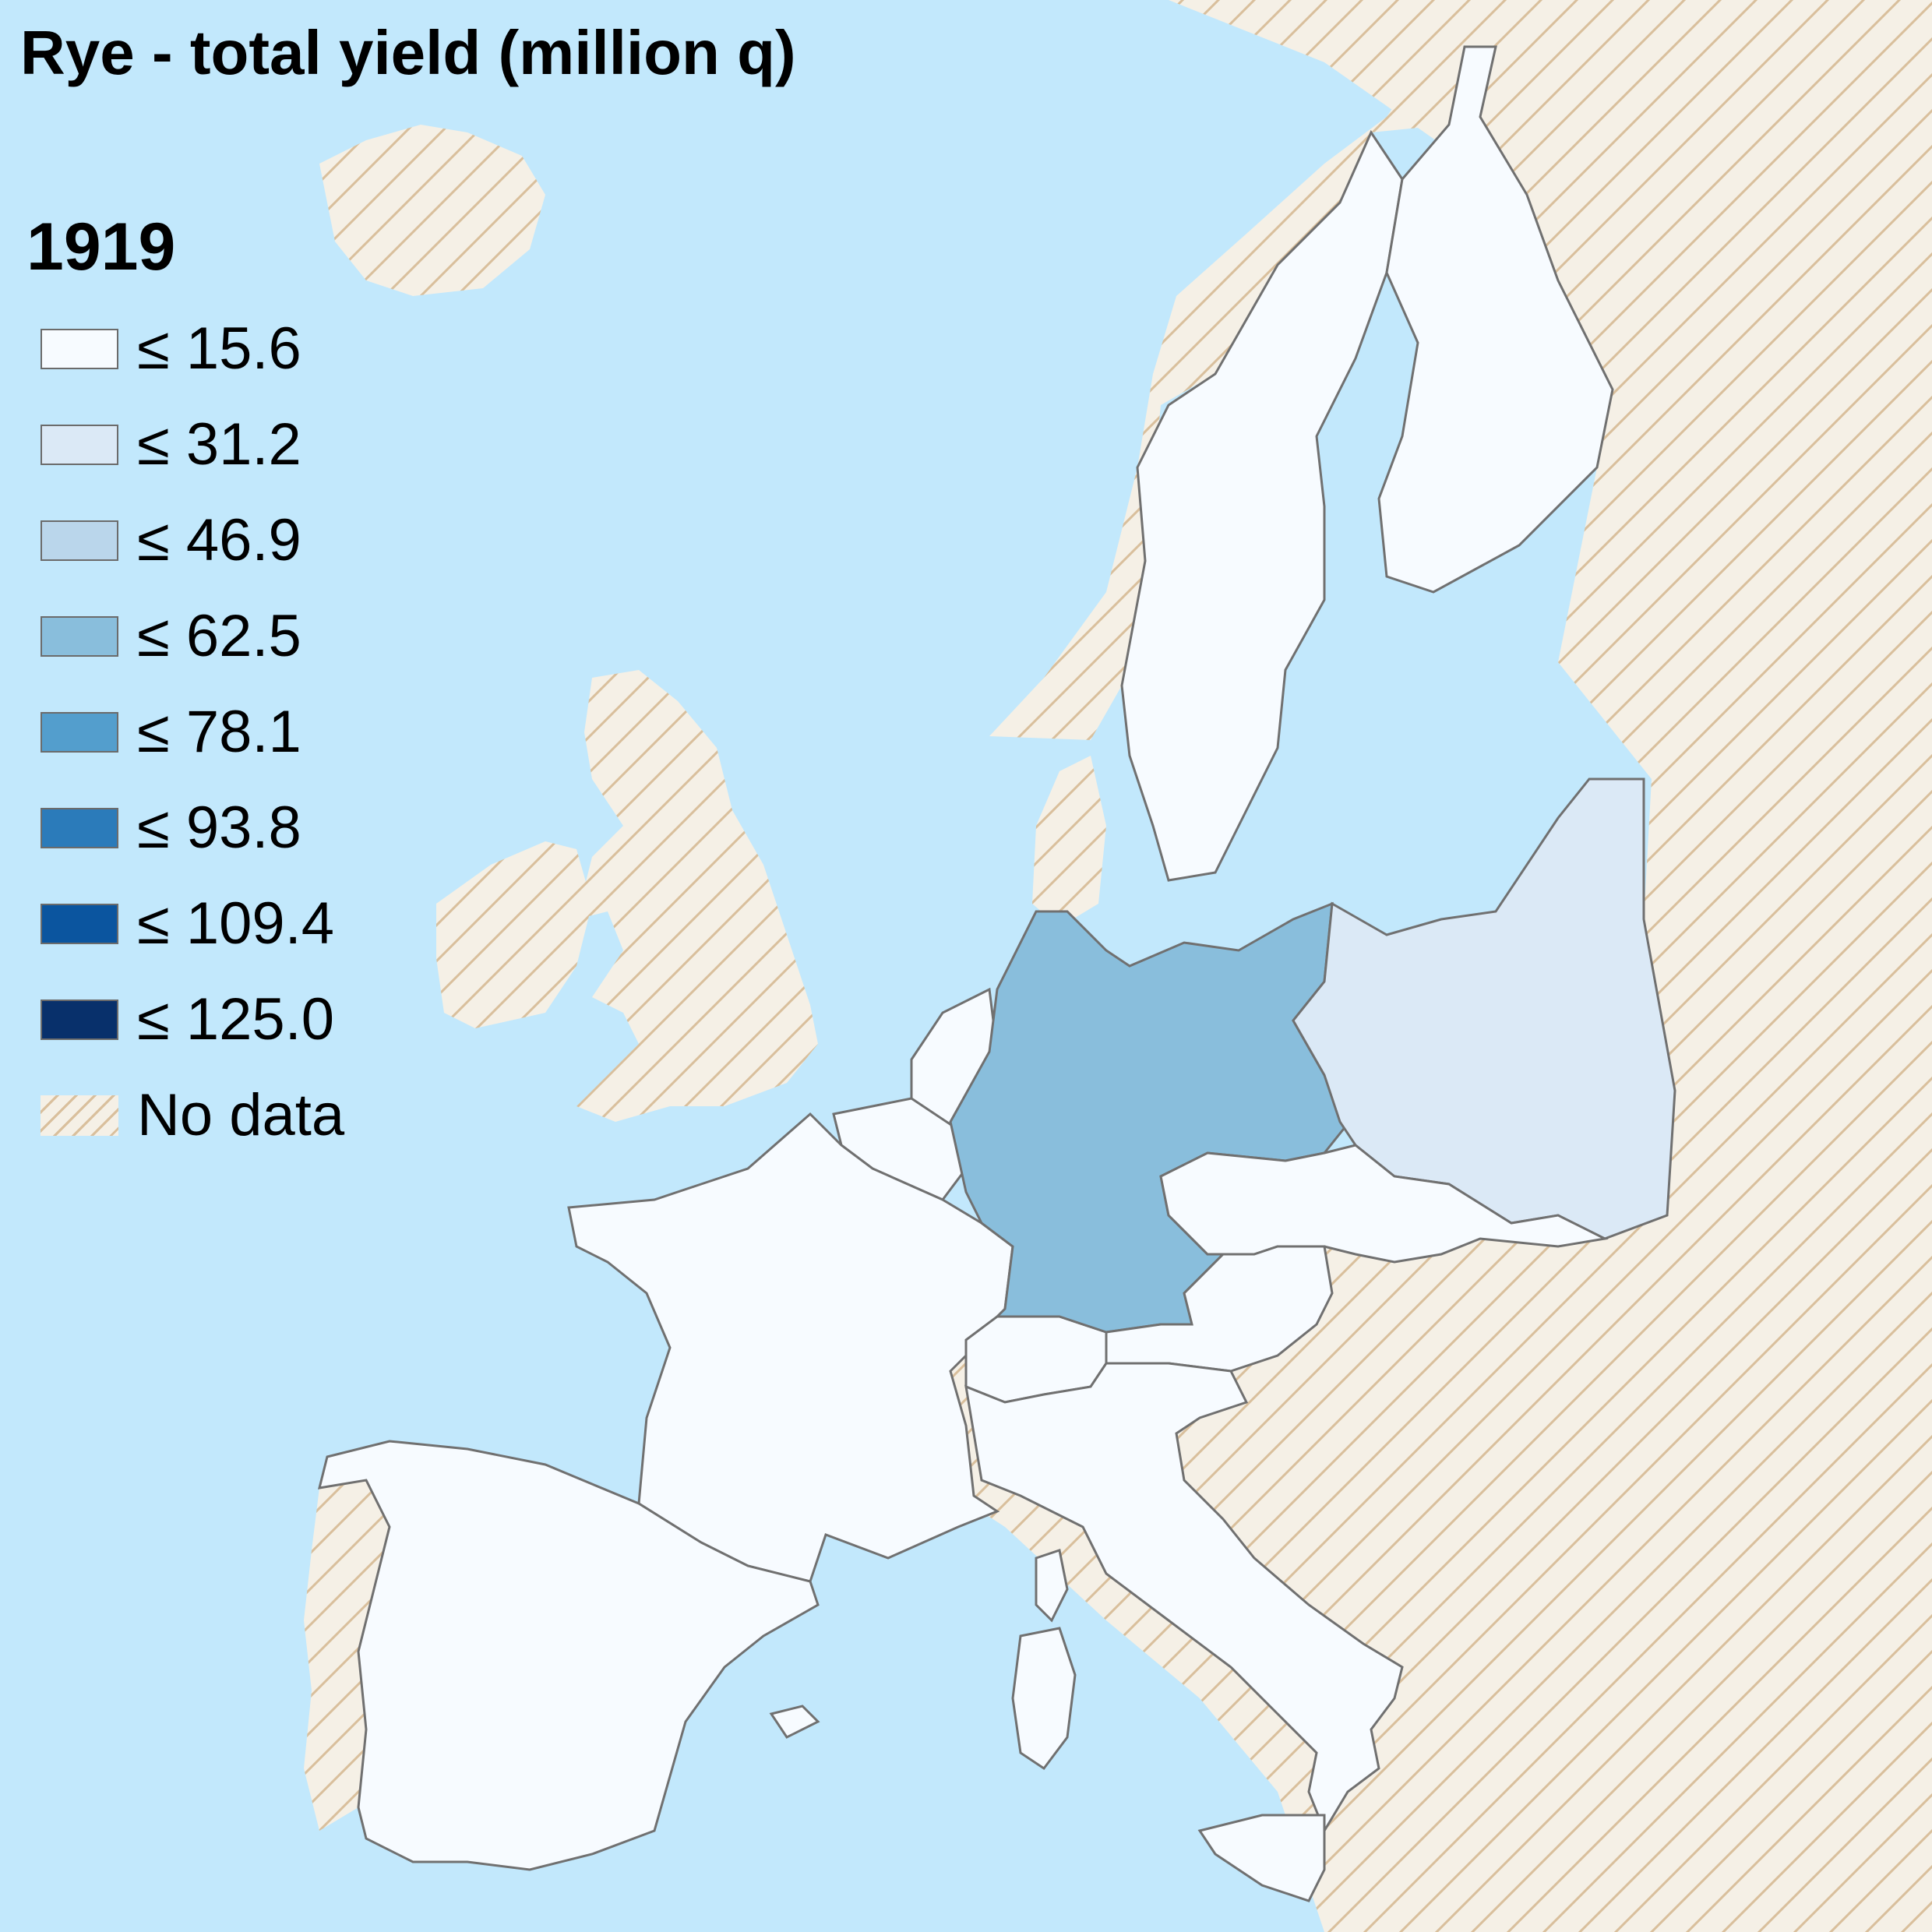 This screenshot has height=1932, width=1932. Describe the element at coordinates (347, 1655) in the screenshot. I see `region-portugal` at that location.